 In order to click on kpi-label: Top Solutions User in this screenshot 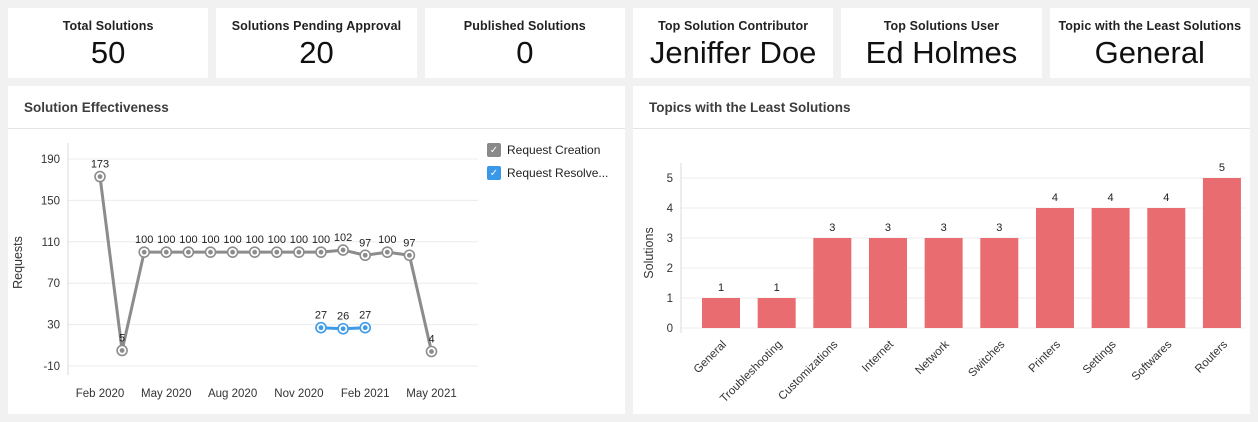, I will do `click(941, 26)`.